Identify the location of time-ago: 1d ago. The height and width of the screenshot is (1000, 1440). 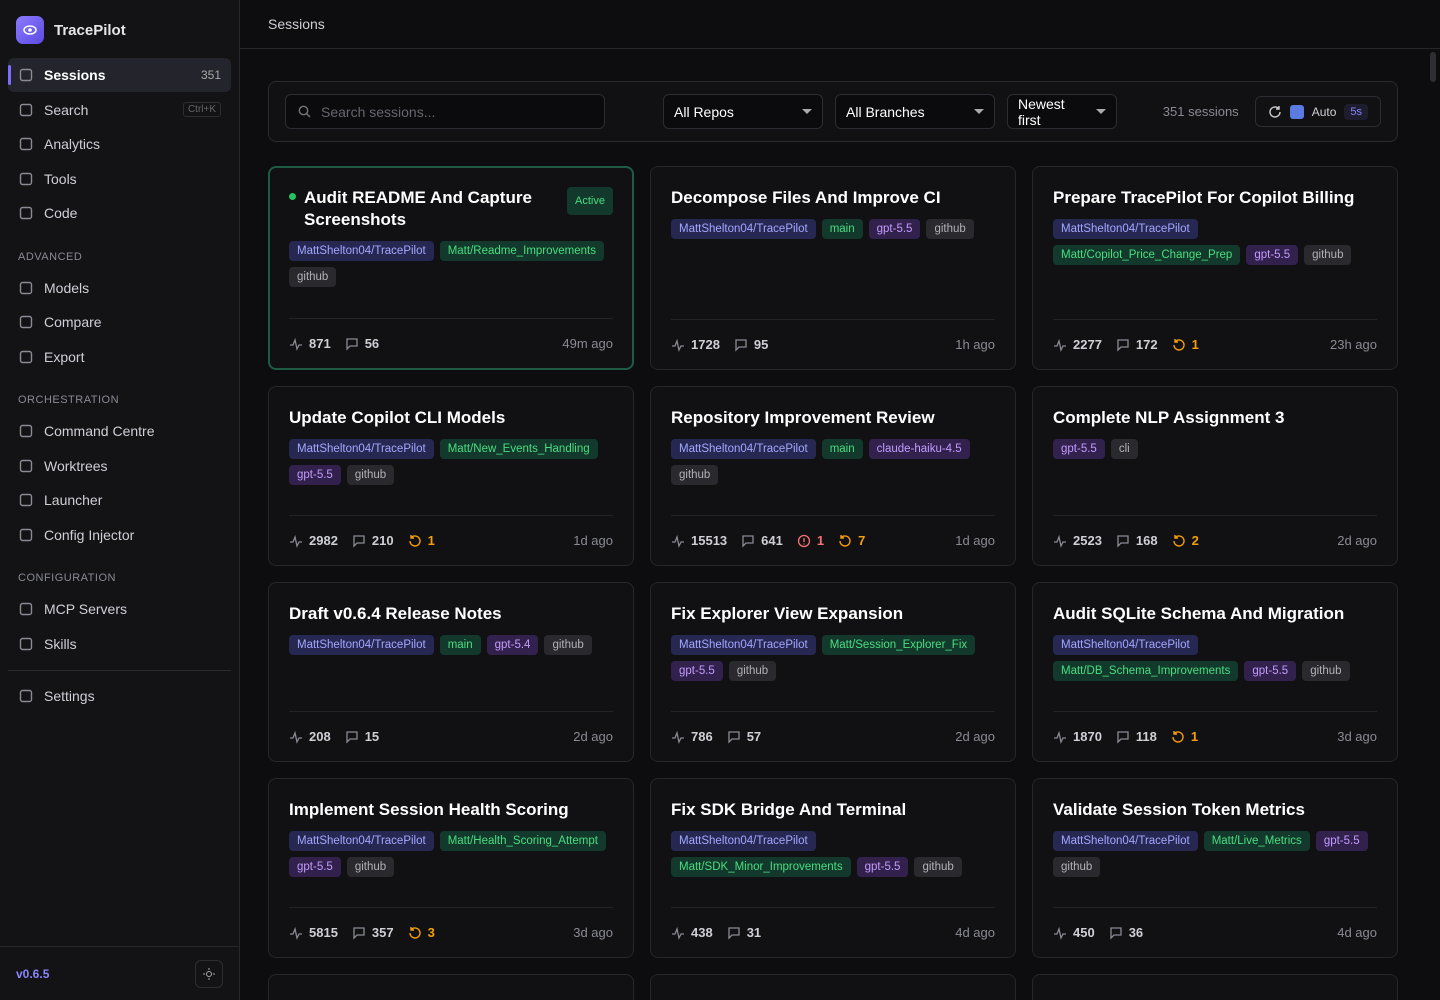
(975, 540).